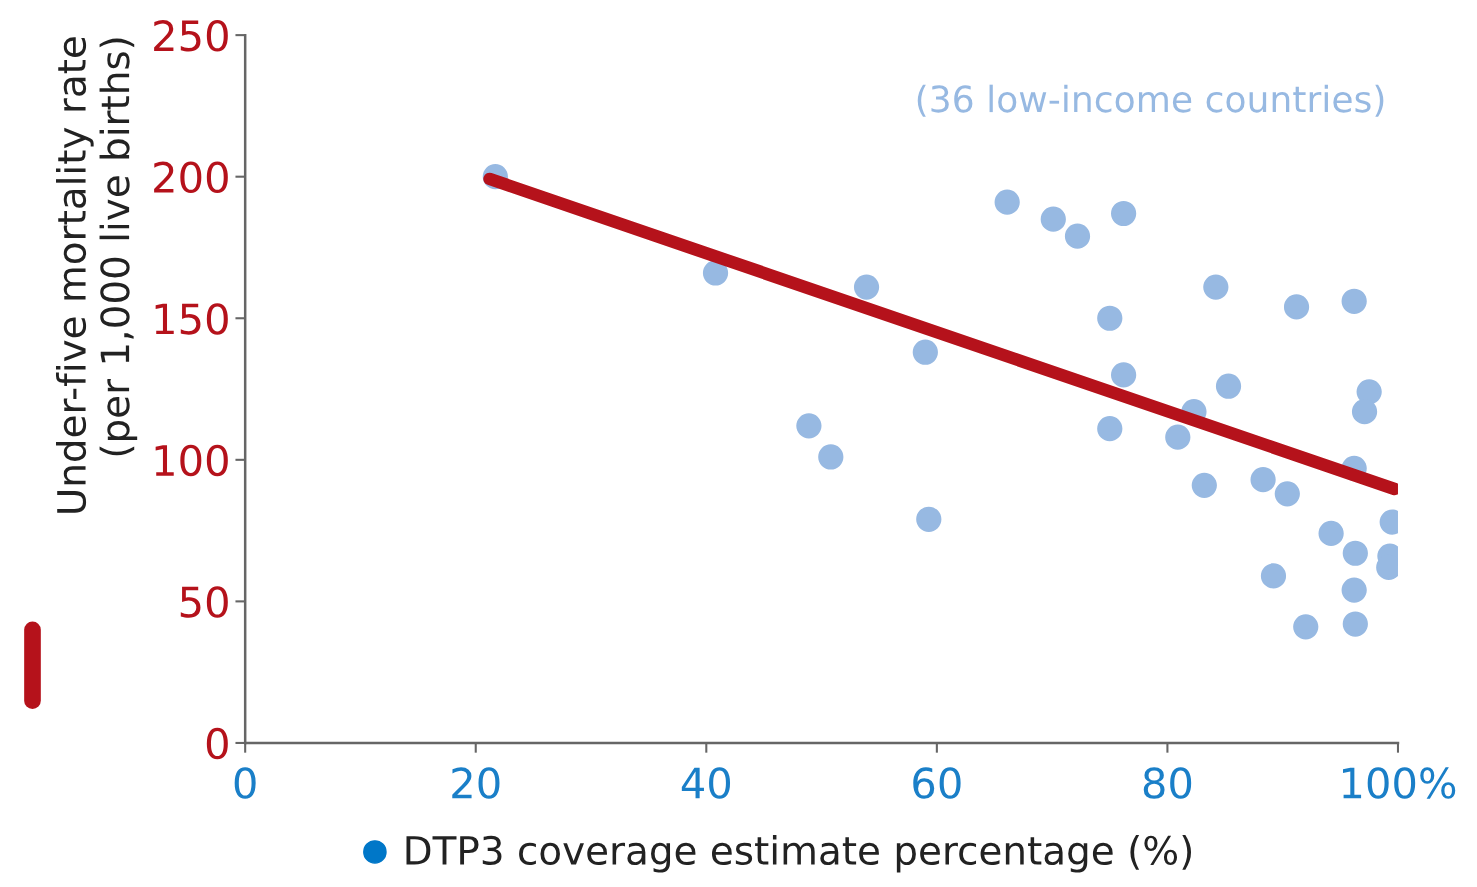 This screenshot has height=887, width=1477. What do you see at coordinates (191, 460) in the screenshot?
I see `y-tick-label: 100` at bounding box center [191, 460].